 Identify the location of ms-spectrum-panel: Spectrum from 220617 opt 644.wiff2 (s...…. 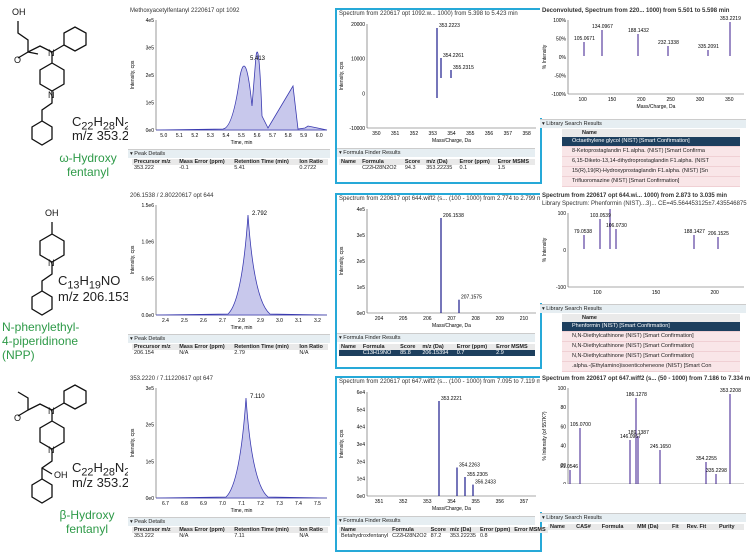
(441, 281).